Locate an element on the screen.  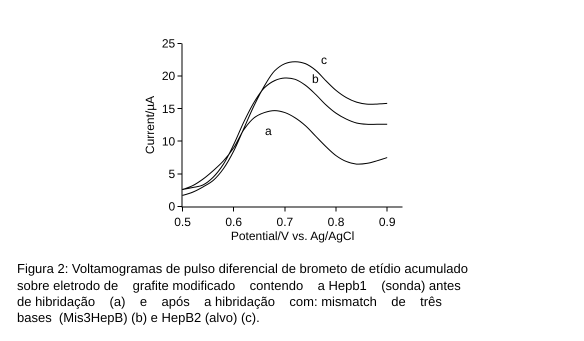
text: sobre eletrodo de grafite modificado contendo a Hepb1 (sonda) antes is located at coordinates (239, 285).